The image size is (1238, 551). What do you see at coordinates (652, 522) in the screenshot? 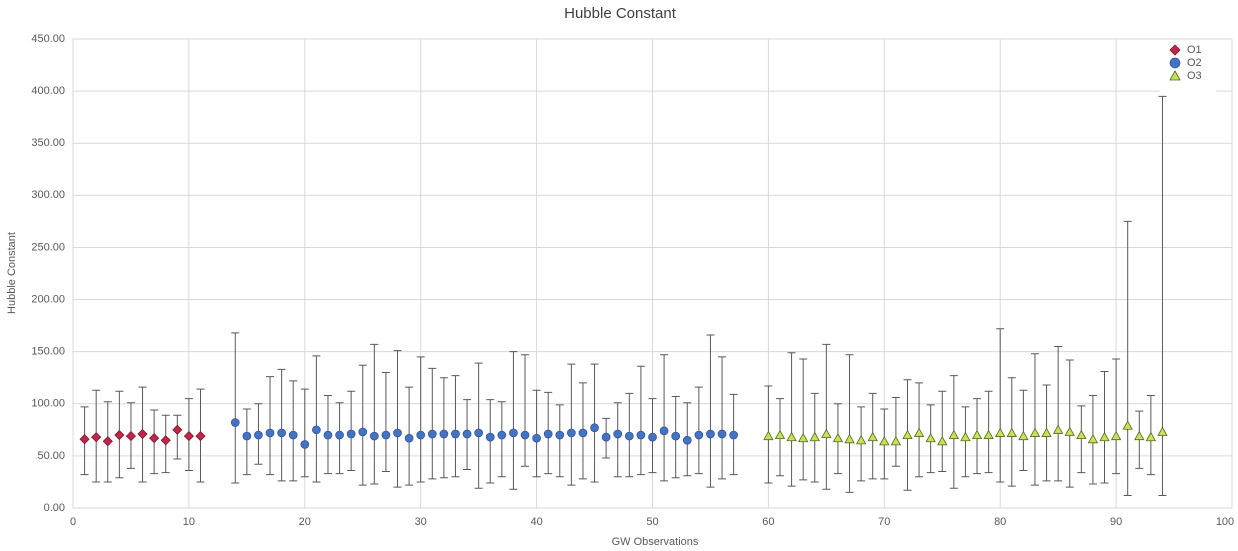
I see `x-tick-label: 50` at bounding box center [652, 522].